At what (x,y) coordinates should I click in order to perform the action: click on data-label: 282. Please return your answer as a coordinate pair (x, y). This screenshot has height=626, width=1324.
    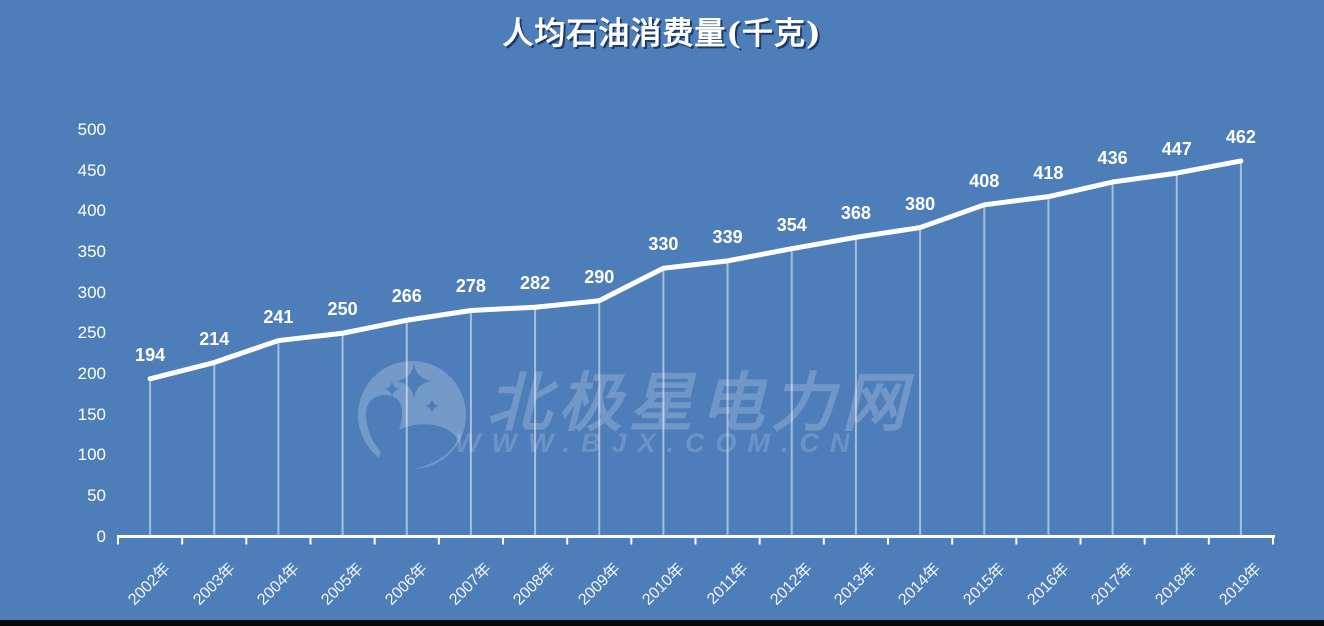
    Looking at the image, I should click on (535, 283).